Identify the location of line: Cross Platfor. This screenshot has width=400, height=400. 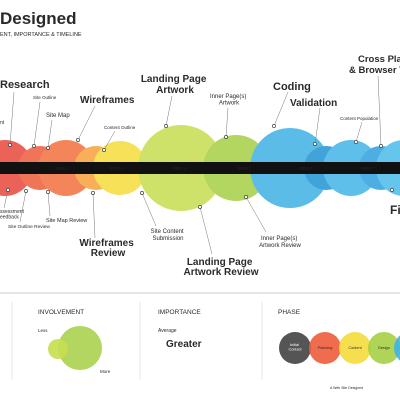
(379, 59).